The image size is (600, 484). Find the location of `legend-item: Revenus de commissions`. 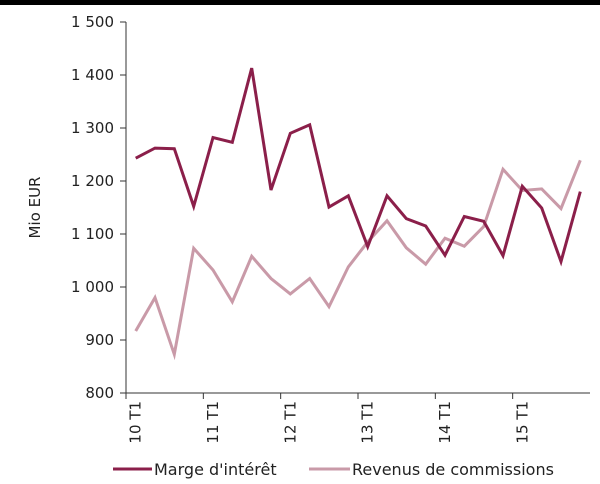

legend-item: Revenus de commissions is located at coordinates (431, 469).